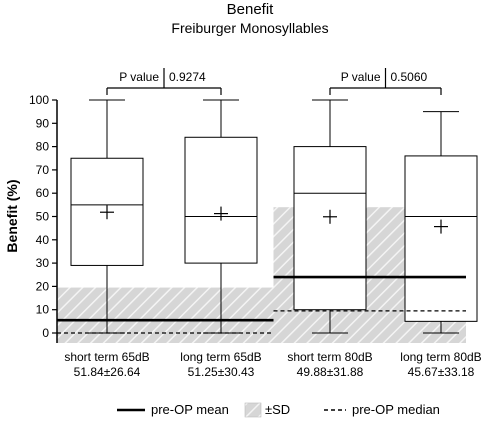 The width and height of the screenshot is (500, 426). I want to click on y-tick-label: 40, so click(43, 240).